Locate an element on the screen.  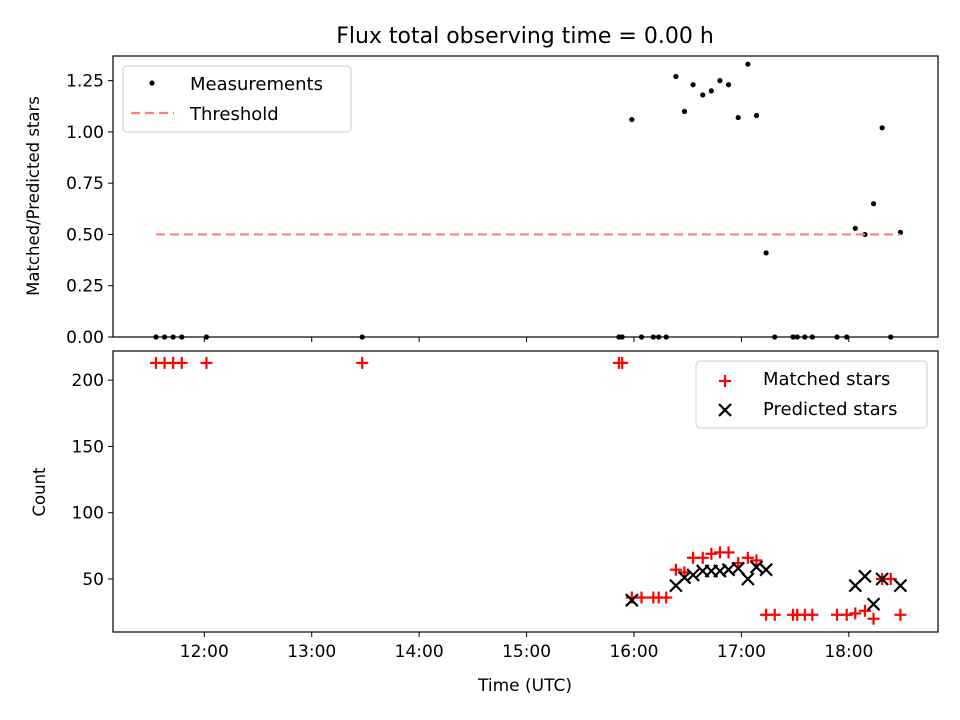
bottom-x-tick-label: 18:00 is located at coordinates (848, 652).